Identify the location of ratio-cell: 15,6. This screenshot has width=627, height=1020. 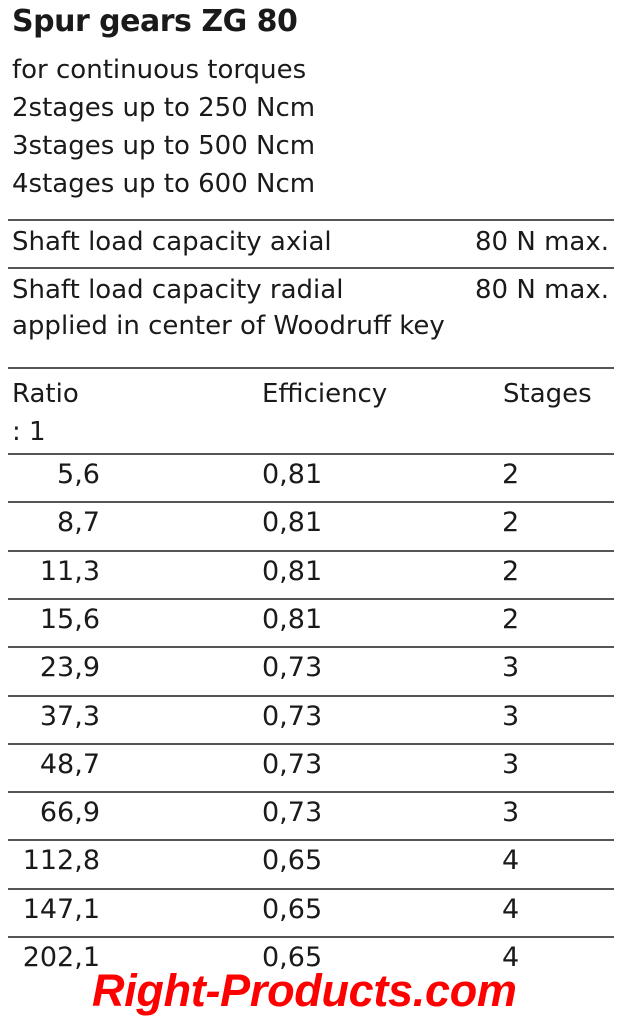
(69, 619).